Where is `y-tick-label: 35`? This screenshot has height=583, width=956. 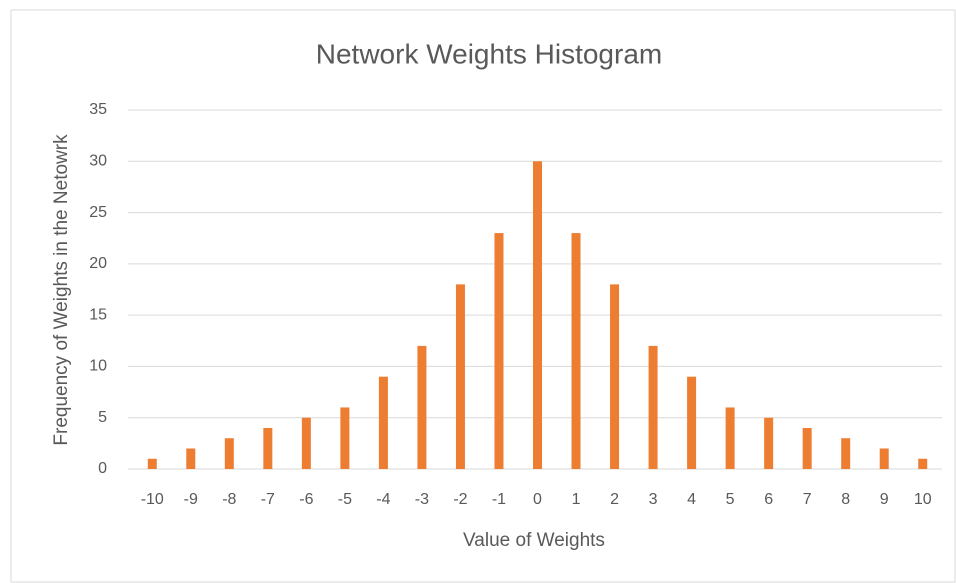 y-tick-label: 35 is located at coordinates (98, 109).